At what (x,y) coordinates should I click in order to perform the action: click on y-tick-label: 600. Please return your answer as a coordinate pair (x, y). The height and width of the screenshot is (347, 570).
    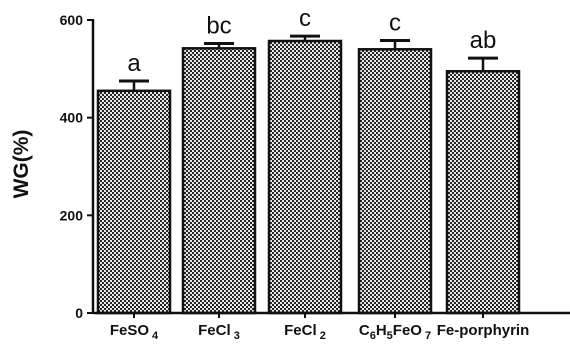
    Looking at the image, I should click on (72, 20).